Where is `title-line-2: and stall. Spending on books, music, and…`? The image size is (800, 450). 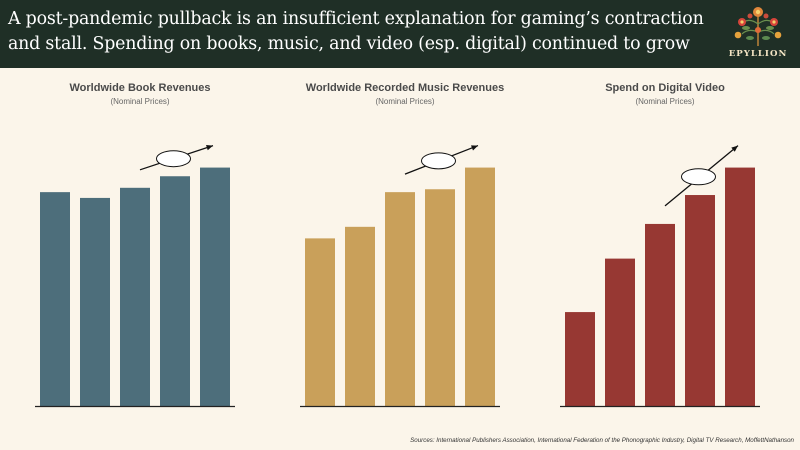 title-line-2: and stall. Spending on books, music, and… is located at coordinates (349, 44).